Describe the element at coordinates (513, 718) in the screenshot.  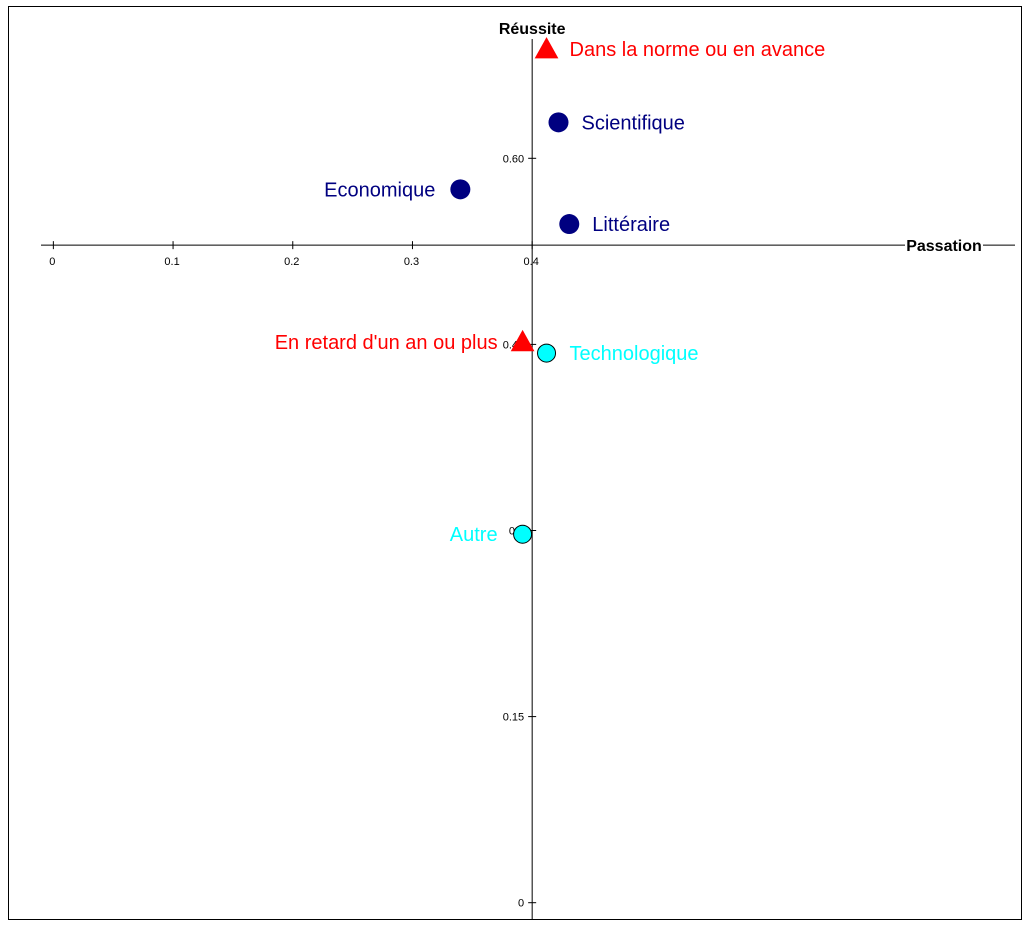
I see `y-tick-label: 0.15` at that location.